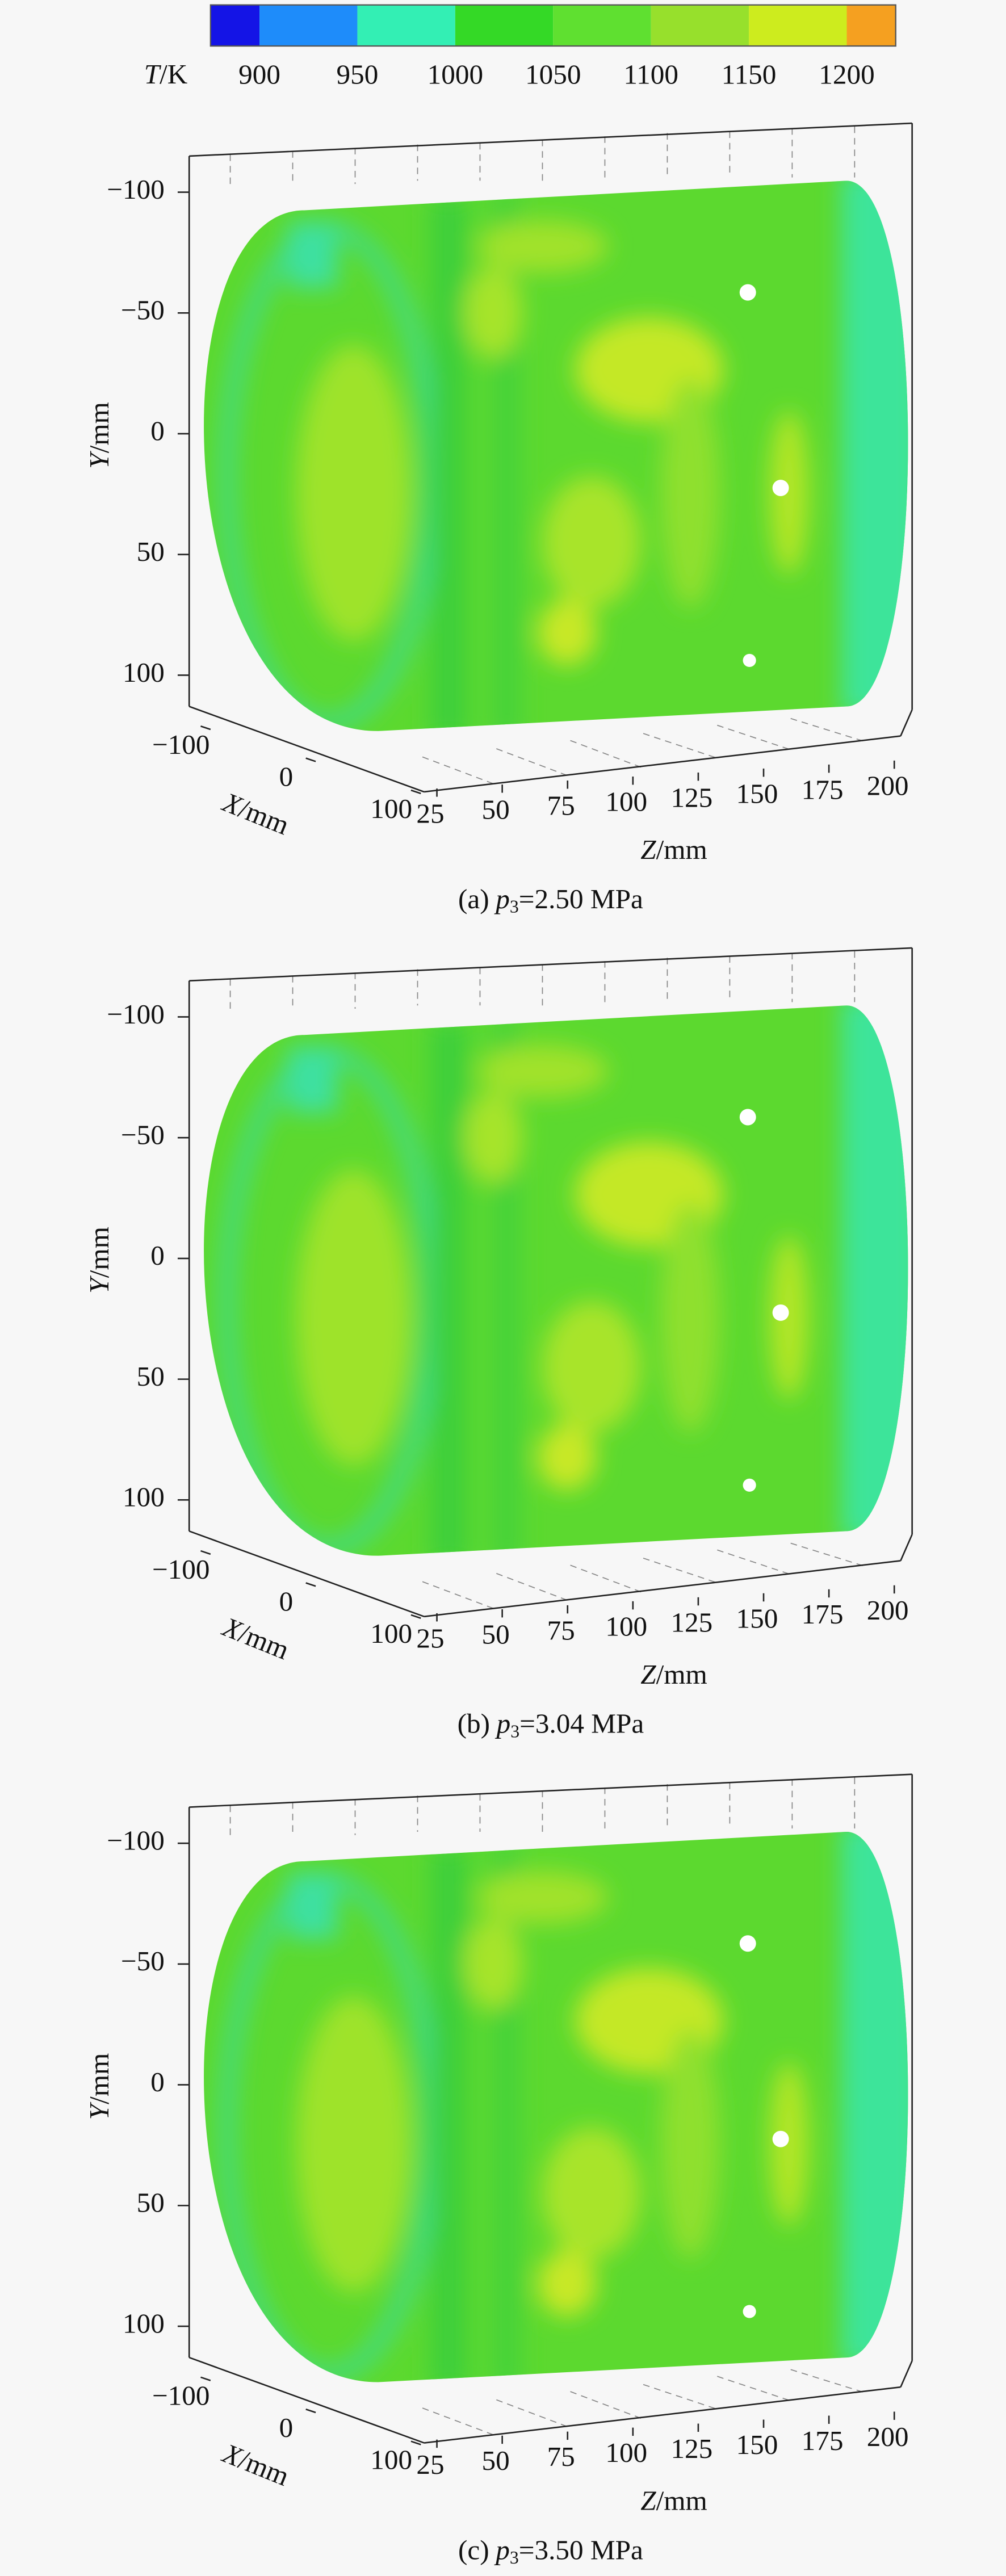  Describe the element at coordinates (474, 1724) in the screenshot. I see `caption-panel: (b)` at that location.